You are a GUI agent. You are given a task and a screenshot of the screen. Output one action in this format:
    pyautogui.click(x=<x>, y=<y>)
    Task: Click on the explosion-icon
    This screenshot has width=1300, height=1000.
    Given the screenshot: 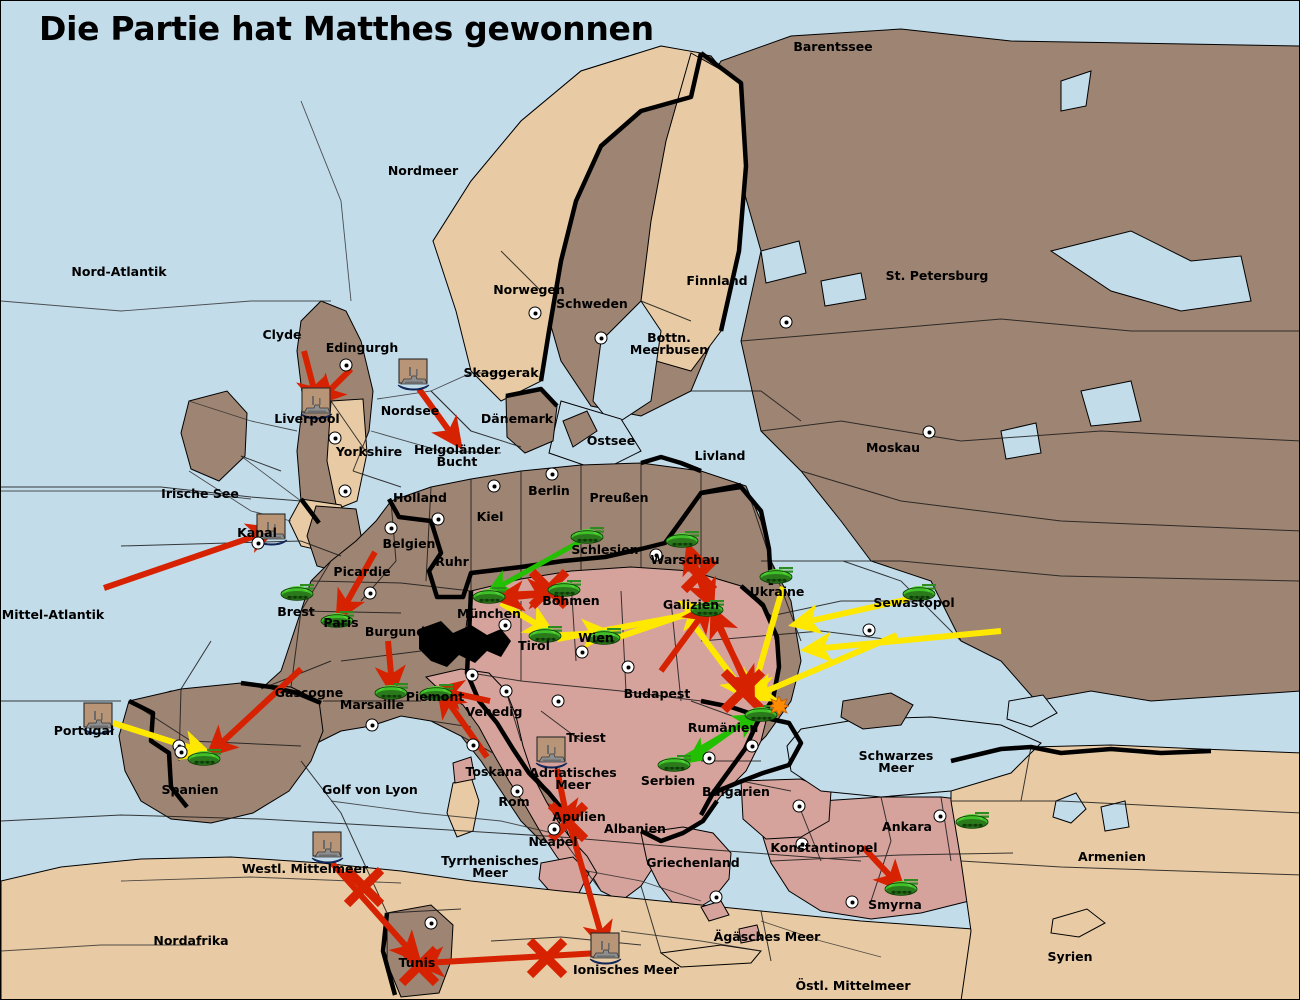 What is the action you would take?
    pyautogui.click(x=779, y=706)
    